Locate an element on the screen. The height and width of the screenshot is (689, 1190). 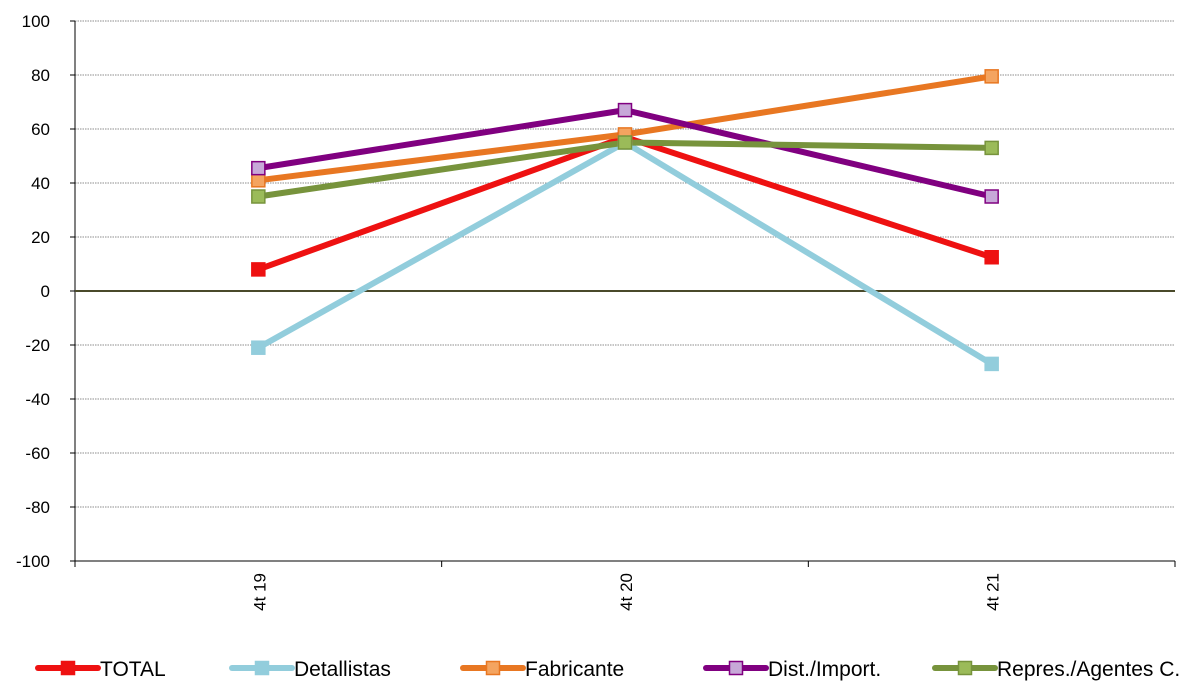
y-tick-label: 0 is located at coordinates (45, 291).